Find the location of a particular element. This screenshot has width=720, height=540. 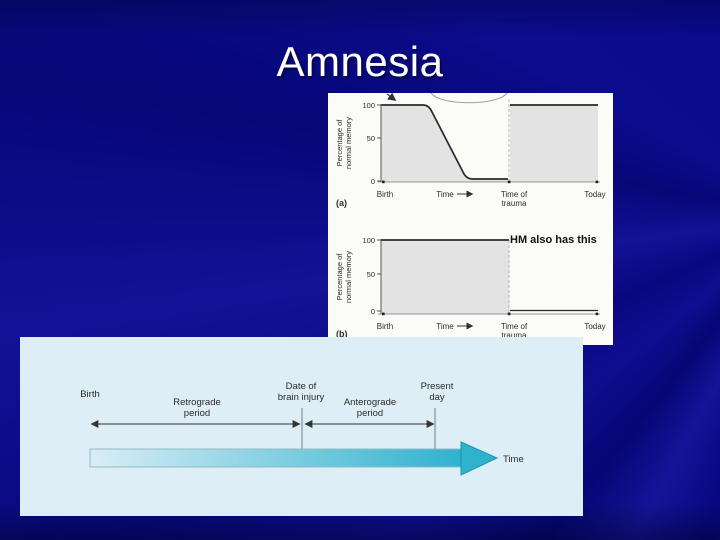

timeline-retrograde-label-1: Retrograde is located at coordinates (197, 402).